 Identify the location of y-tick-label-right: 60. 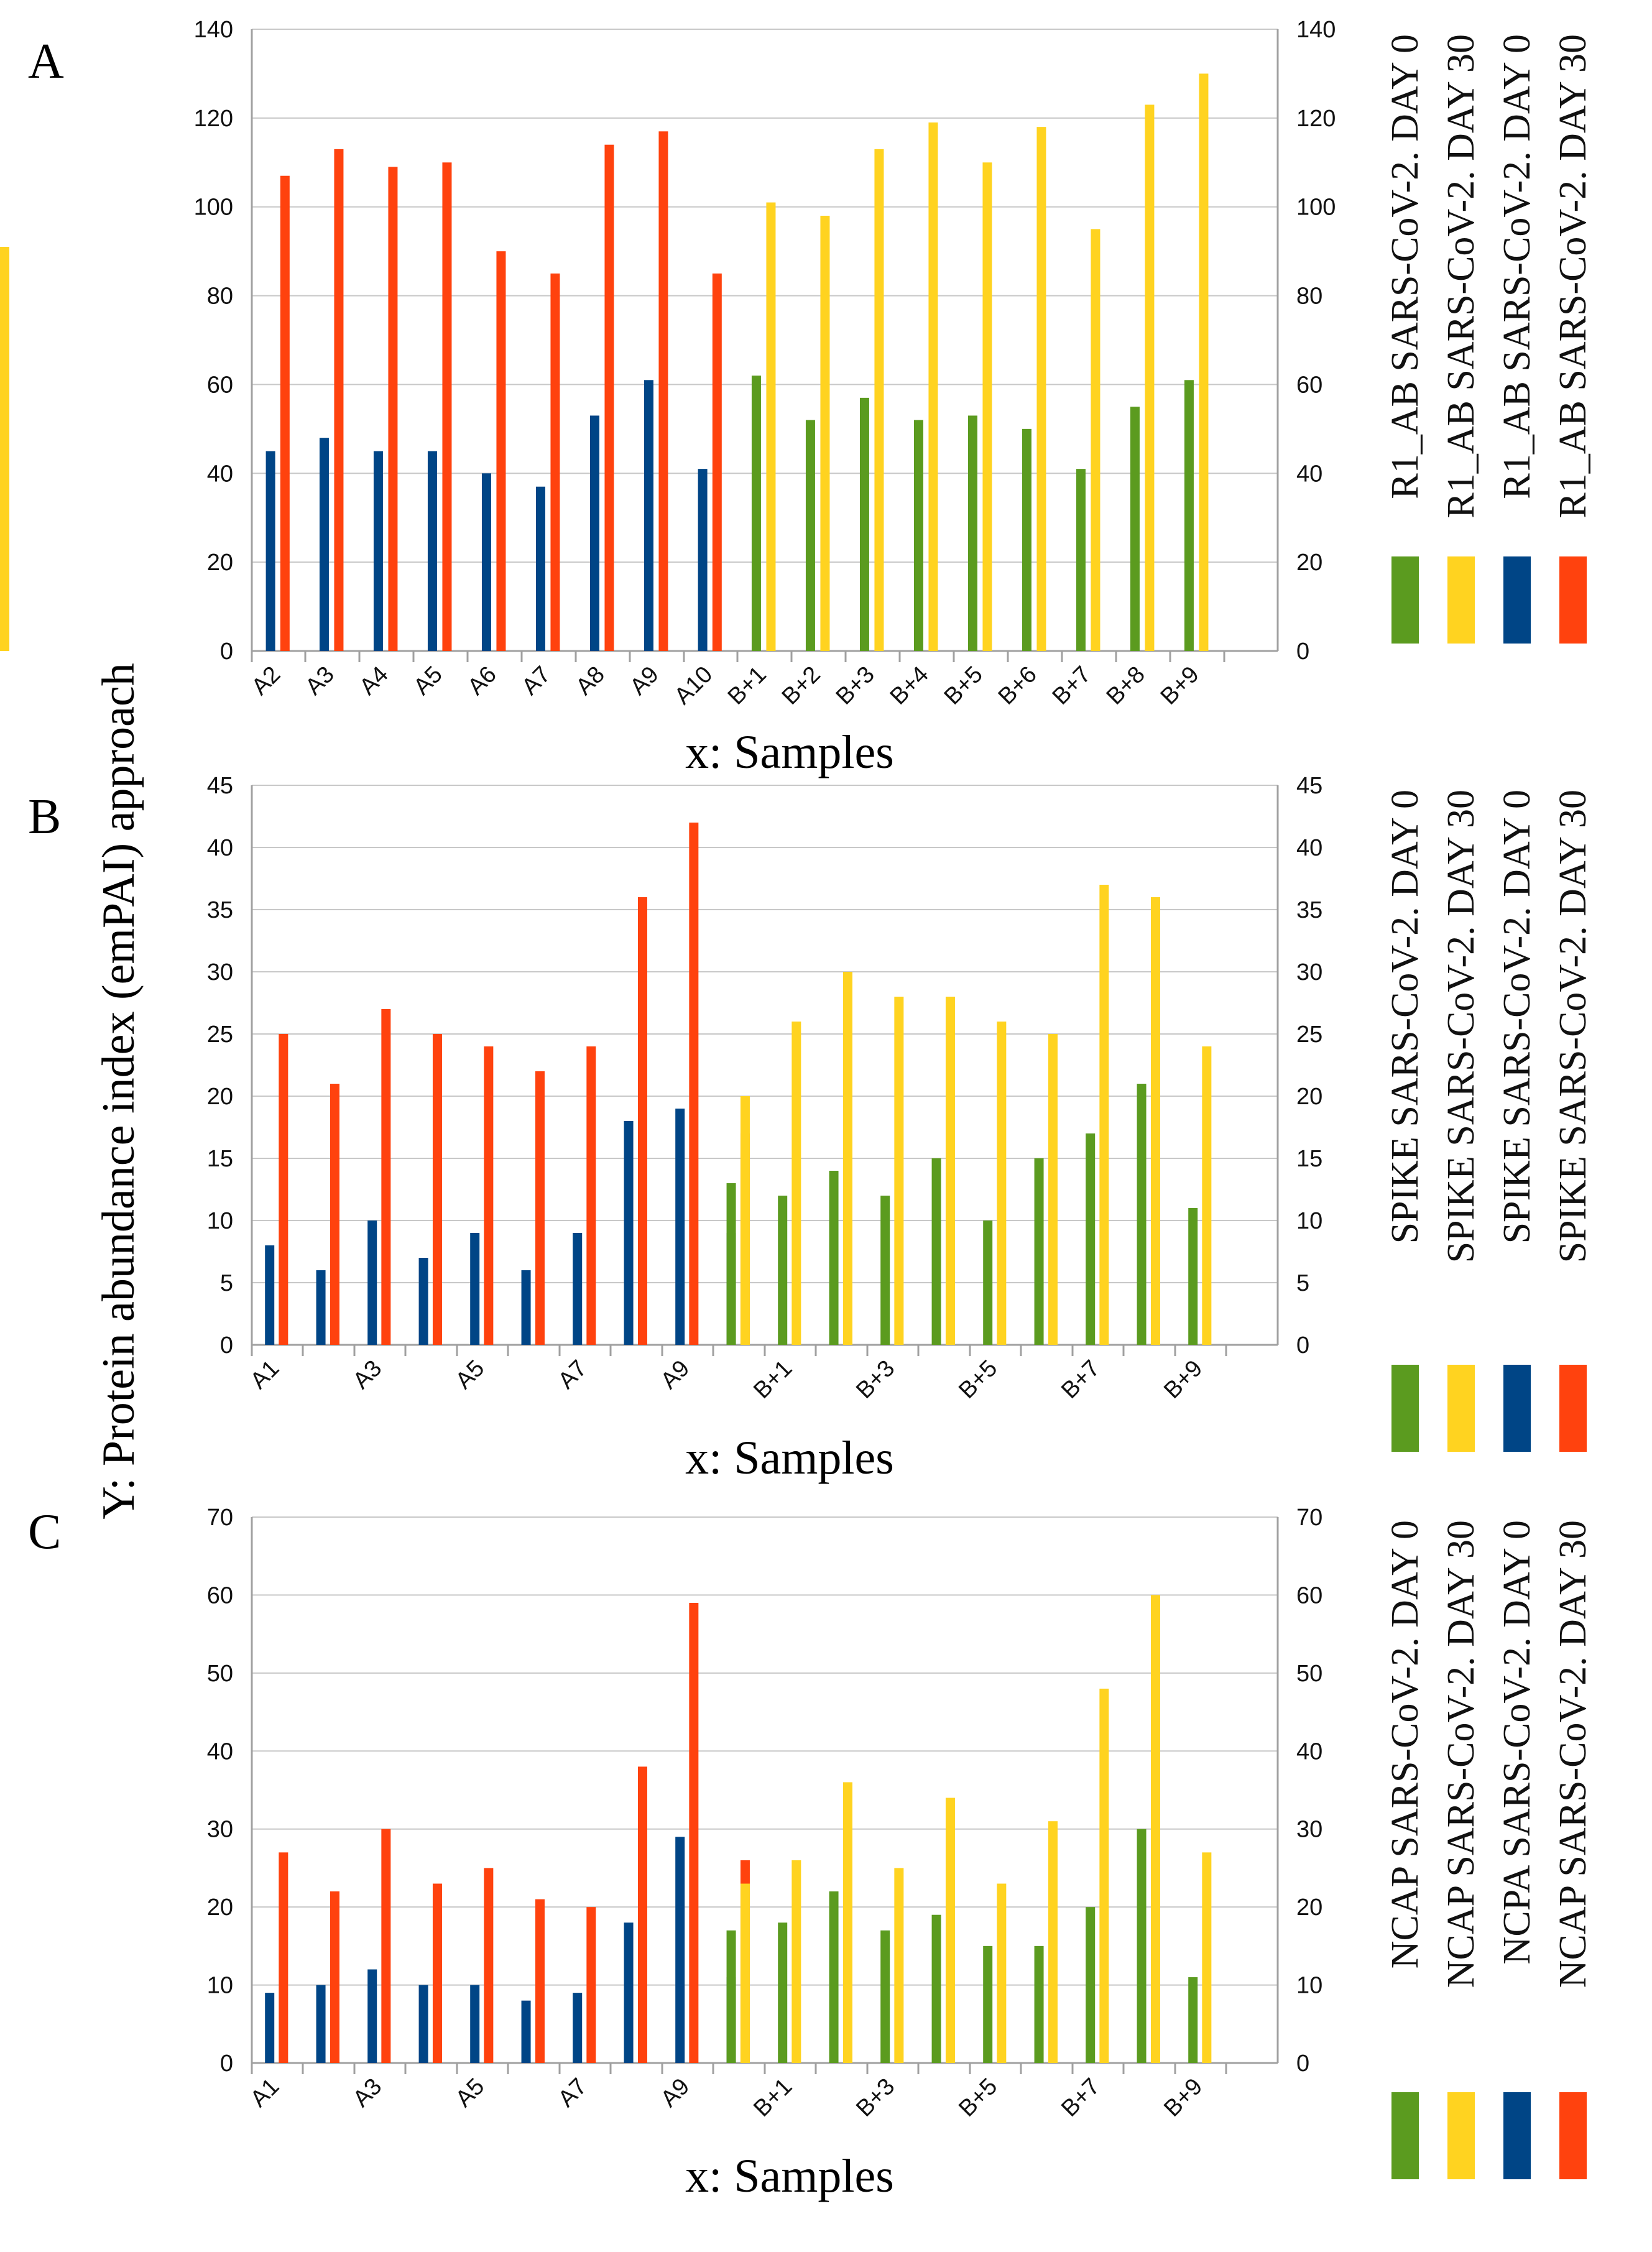
(1309, 385).